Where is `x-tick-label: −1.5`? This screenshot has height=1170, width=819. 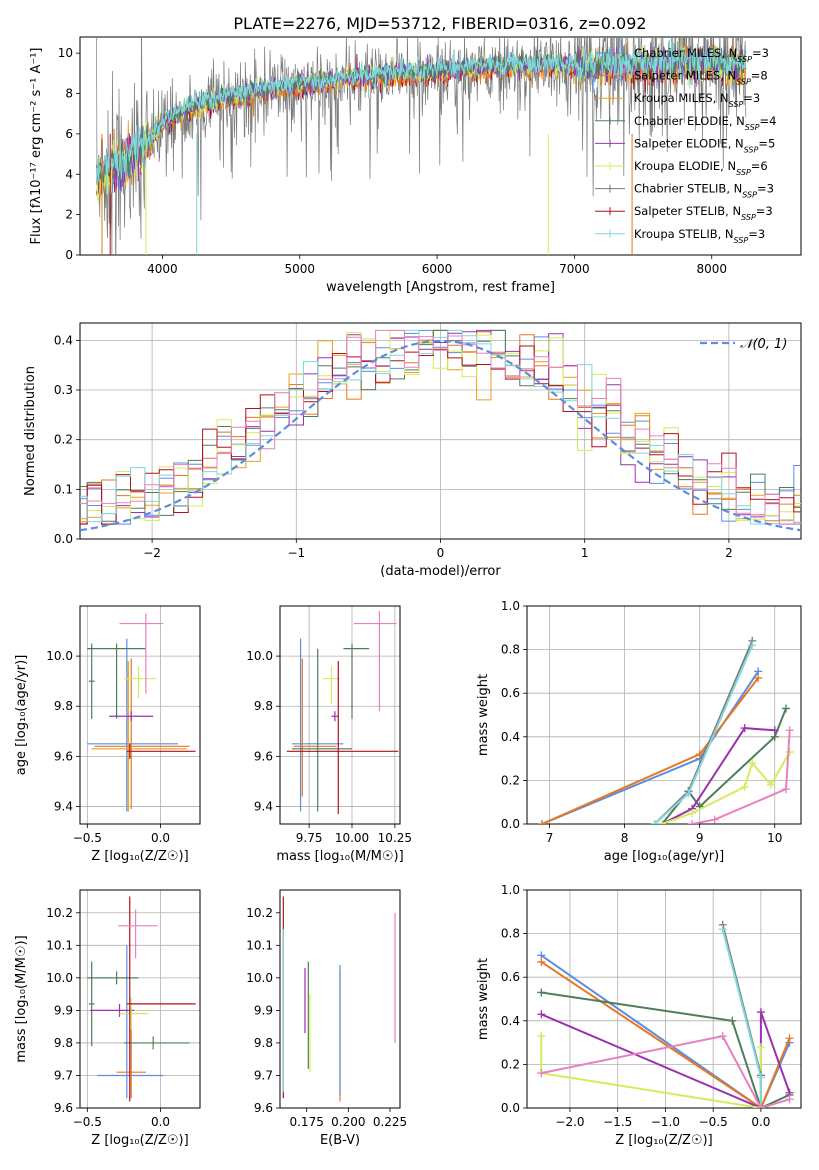 x-tick-label: −1.5 is located at coordinates (617, 1122).